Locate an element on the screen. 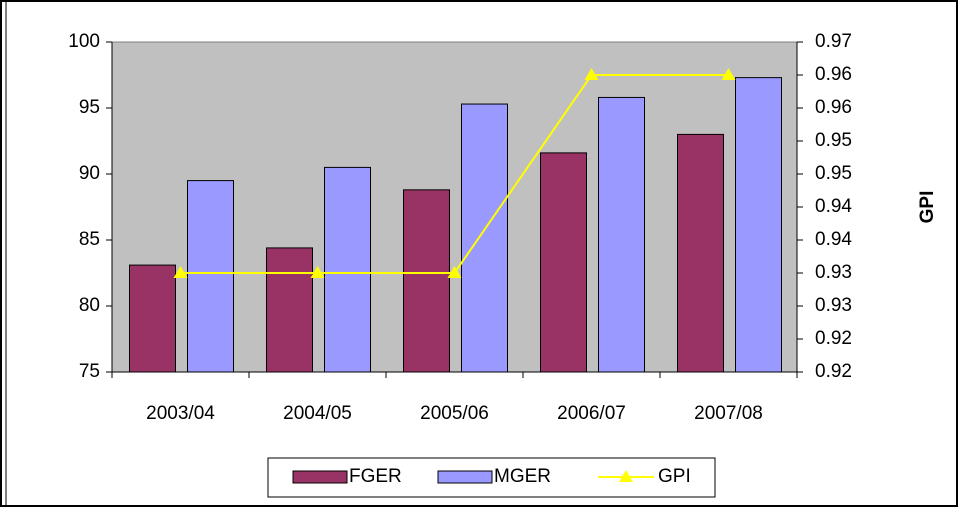  y-tick-label: 95 is located at coordinates (89, 107).